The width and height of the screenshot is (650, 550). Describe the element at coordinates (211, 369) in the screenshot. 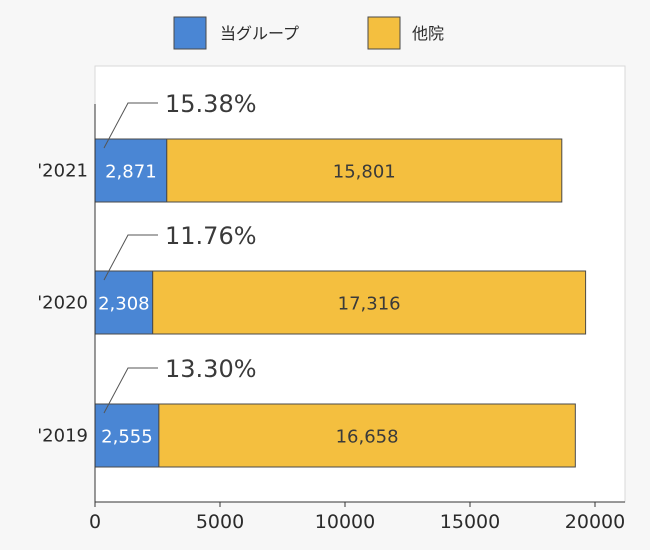

I see `percentage-label: 13.30%` at that location.